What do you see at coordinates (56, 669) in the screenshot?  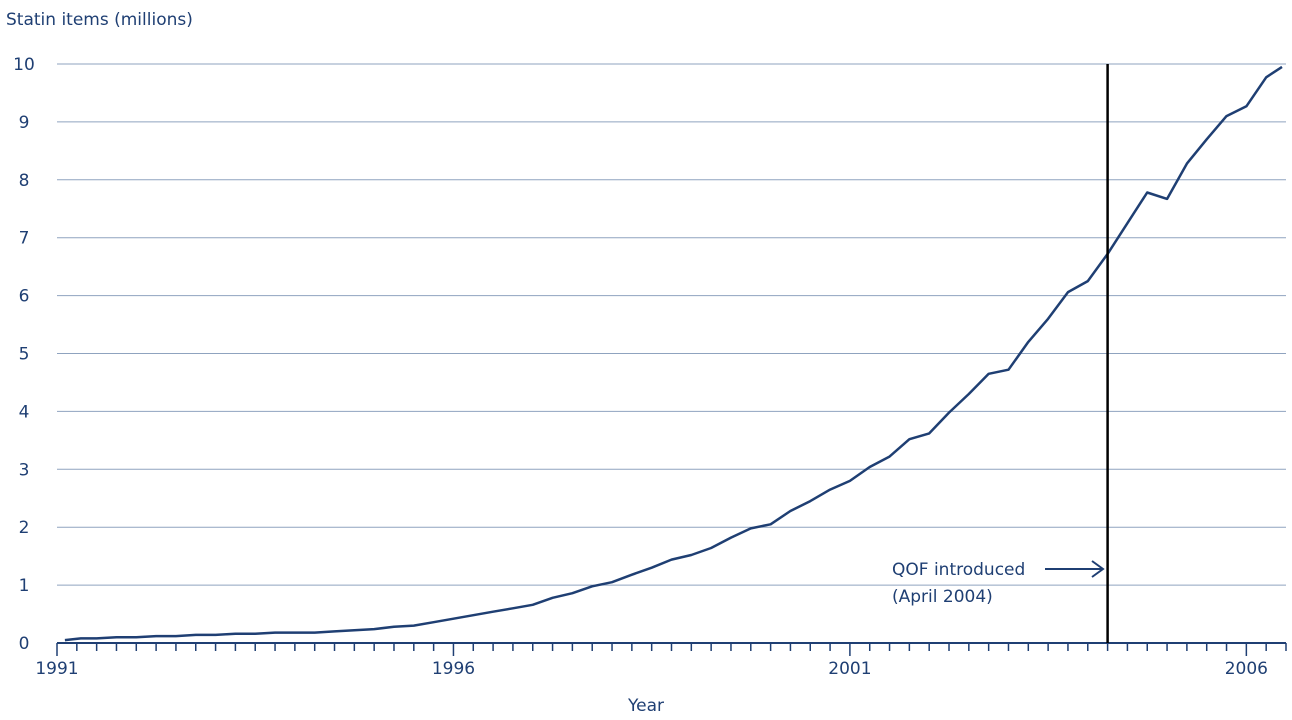 I see `x-tick-label-1991: 1991` at bounding box center [56, 669].